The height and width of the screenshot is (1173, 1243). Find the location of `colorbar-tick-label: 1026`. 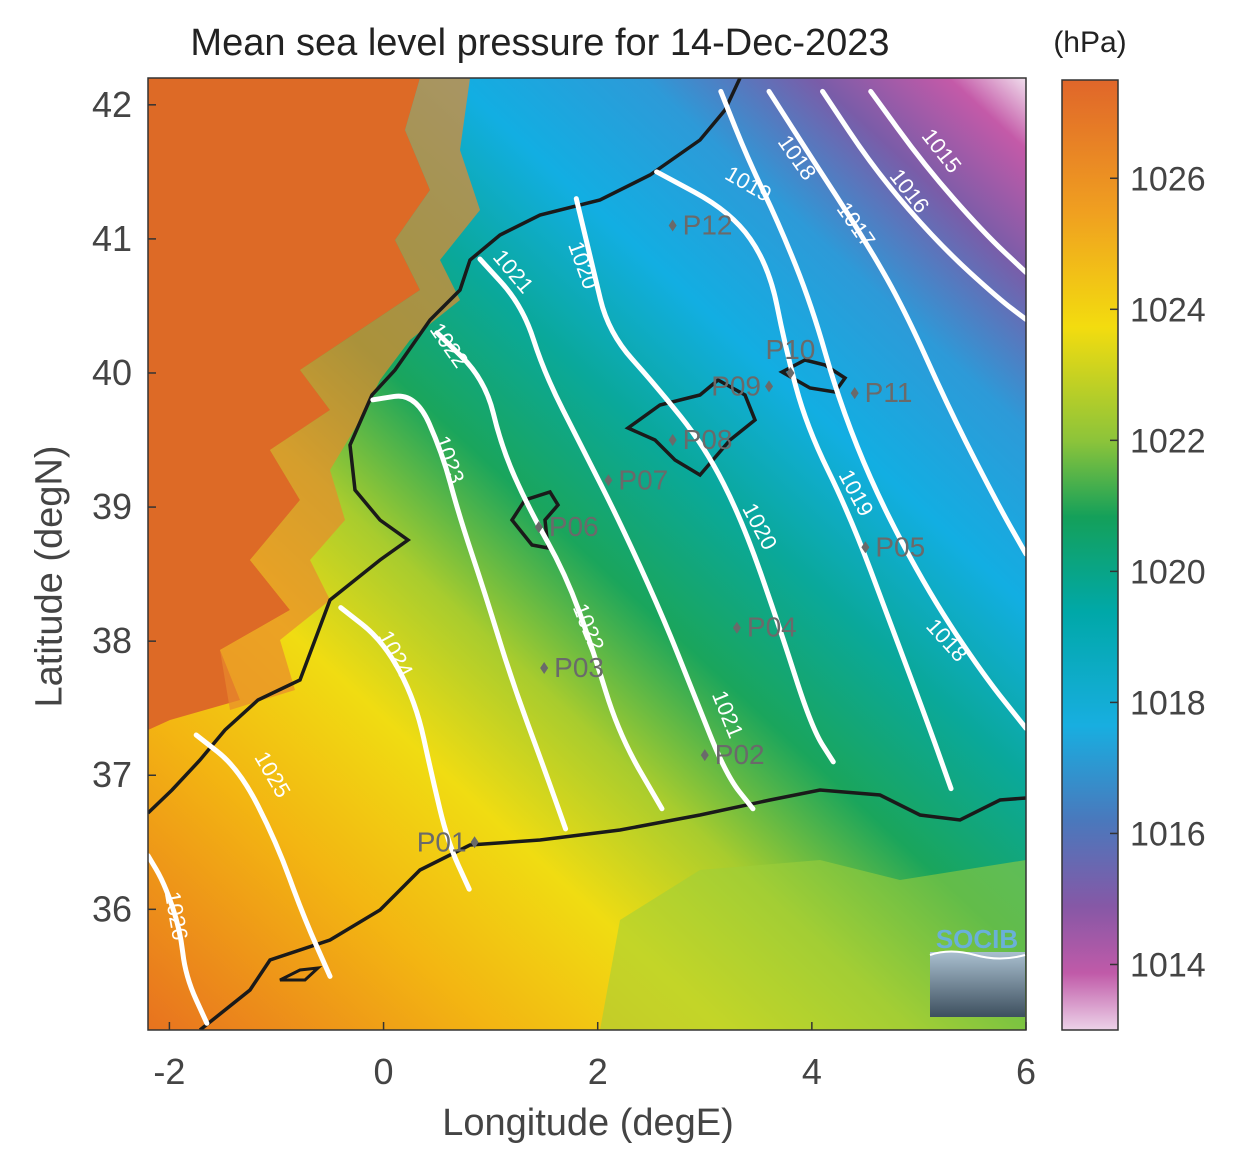

colorbar-tick-label: 1026 is located at coordinates (1168, 179).